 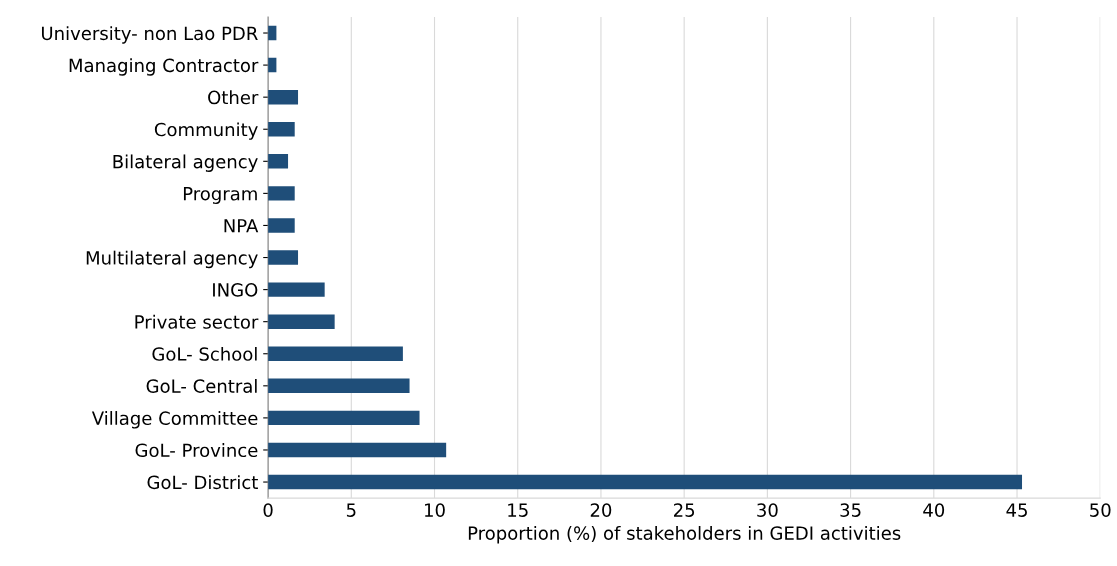 I want to click on x-tick-label: 20, so click(x=601, y=510).